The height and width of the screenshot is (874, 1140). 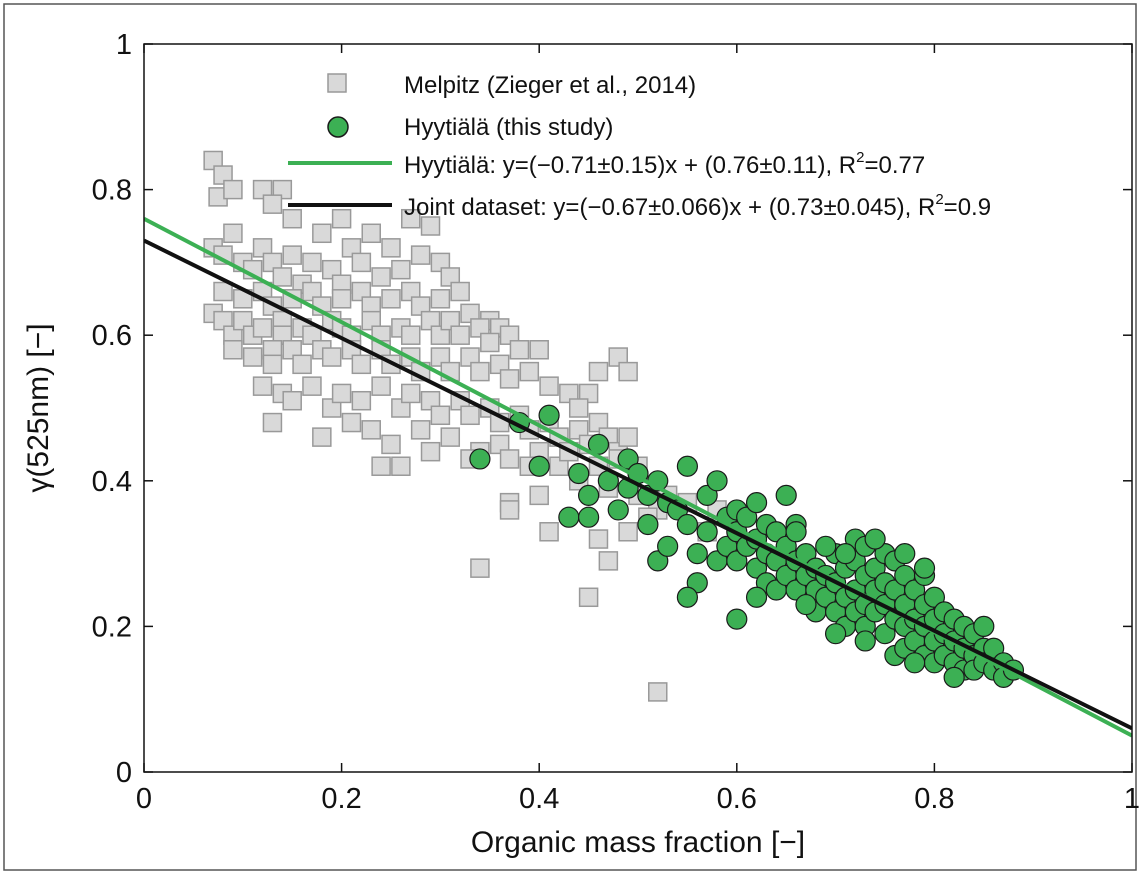 I want to click on x-tick-label: 0.6, so click(x=737, y=799).